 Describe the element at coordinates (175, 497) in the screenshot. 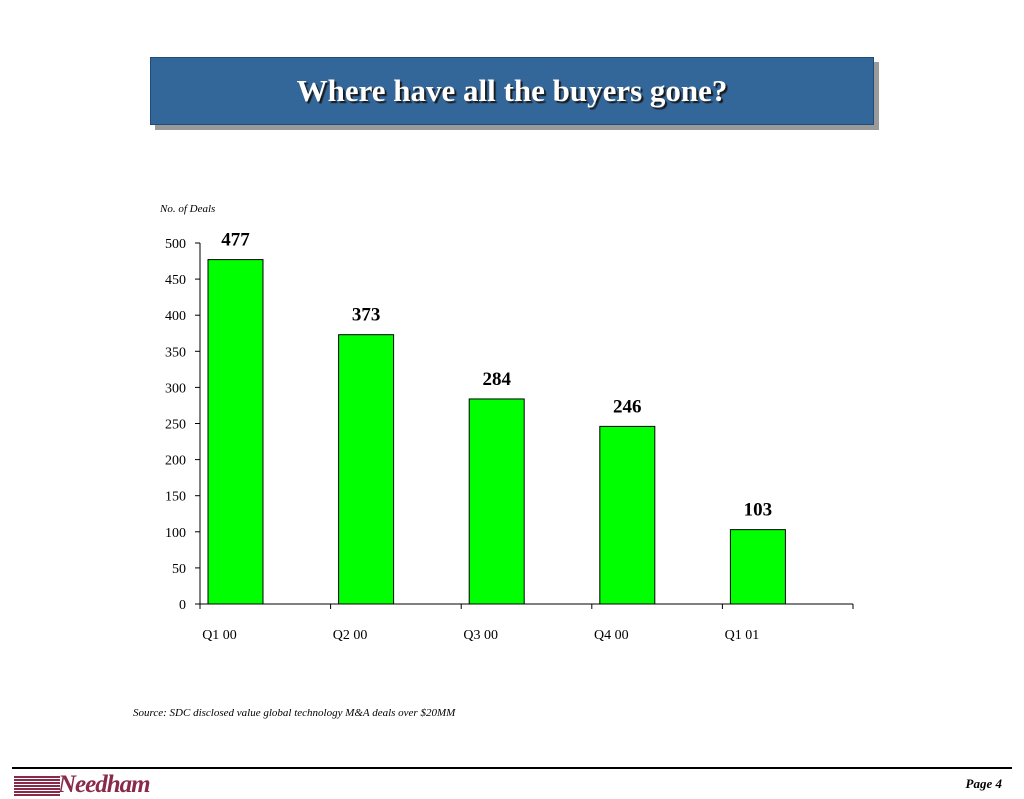

I see `y-tick-label: 150` at that location.